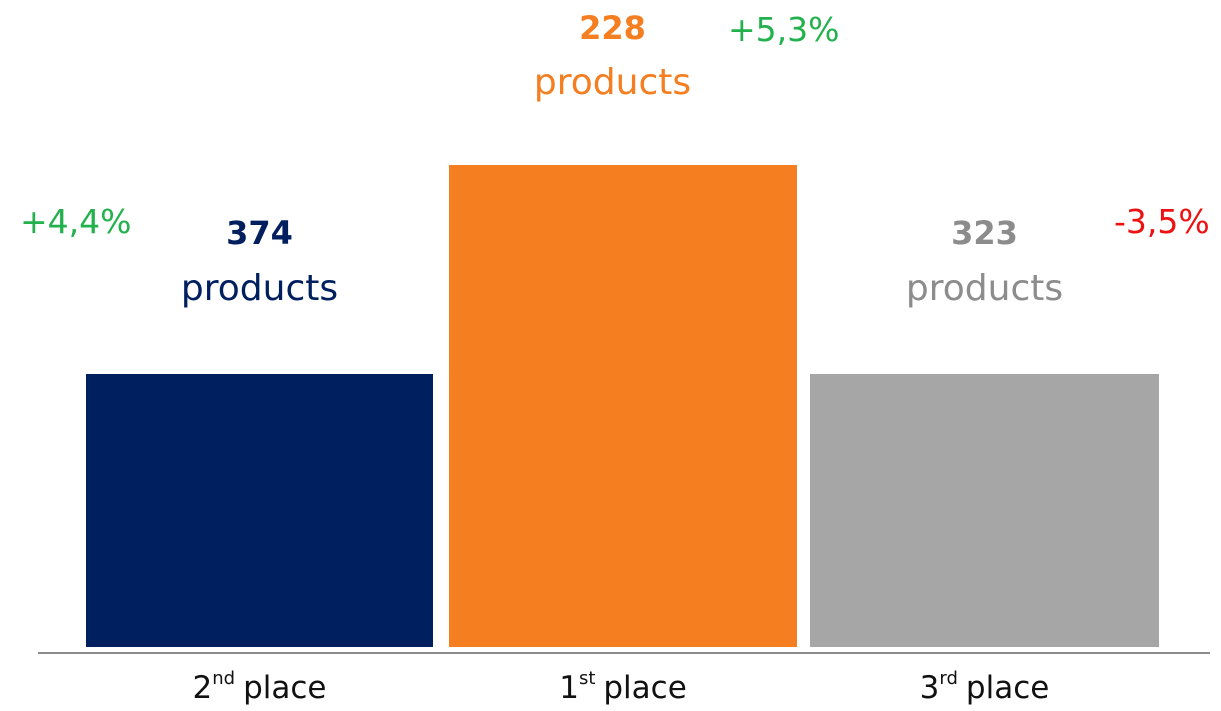  What do you see at coordinates (948, 678) in the screenshot?
I see `place-suffix: rd` at bounding box center [948, 678].